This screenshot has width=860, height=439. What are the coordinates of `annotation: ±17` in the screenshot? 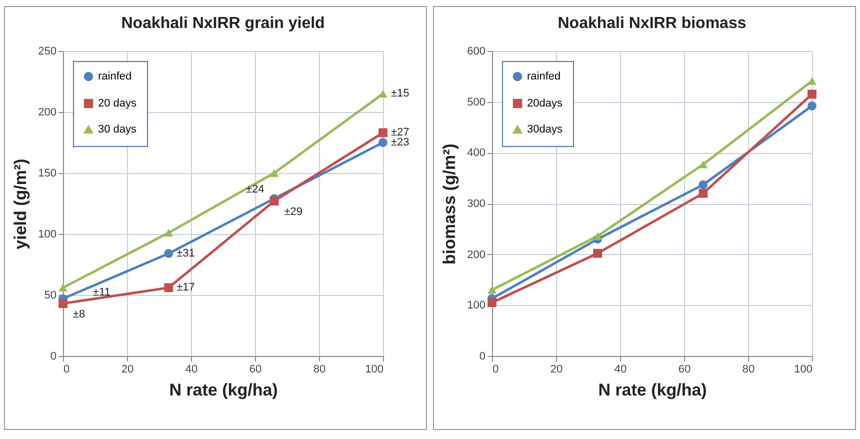 It's located at (185, 288).